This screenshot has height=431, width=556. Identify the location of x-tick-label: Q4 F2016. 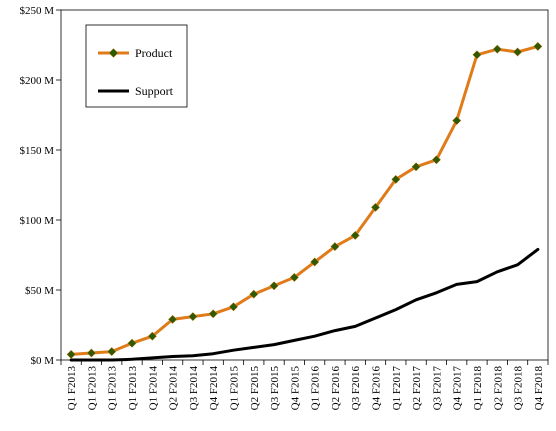
(377, 388).